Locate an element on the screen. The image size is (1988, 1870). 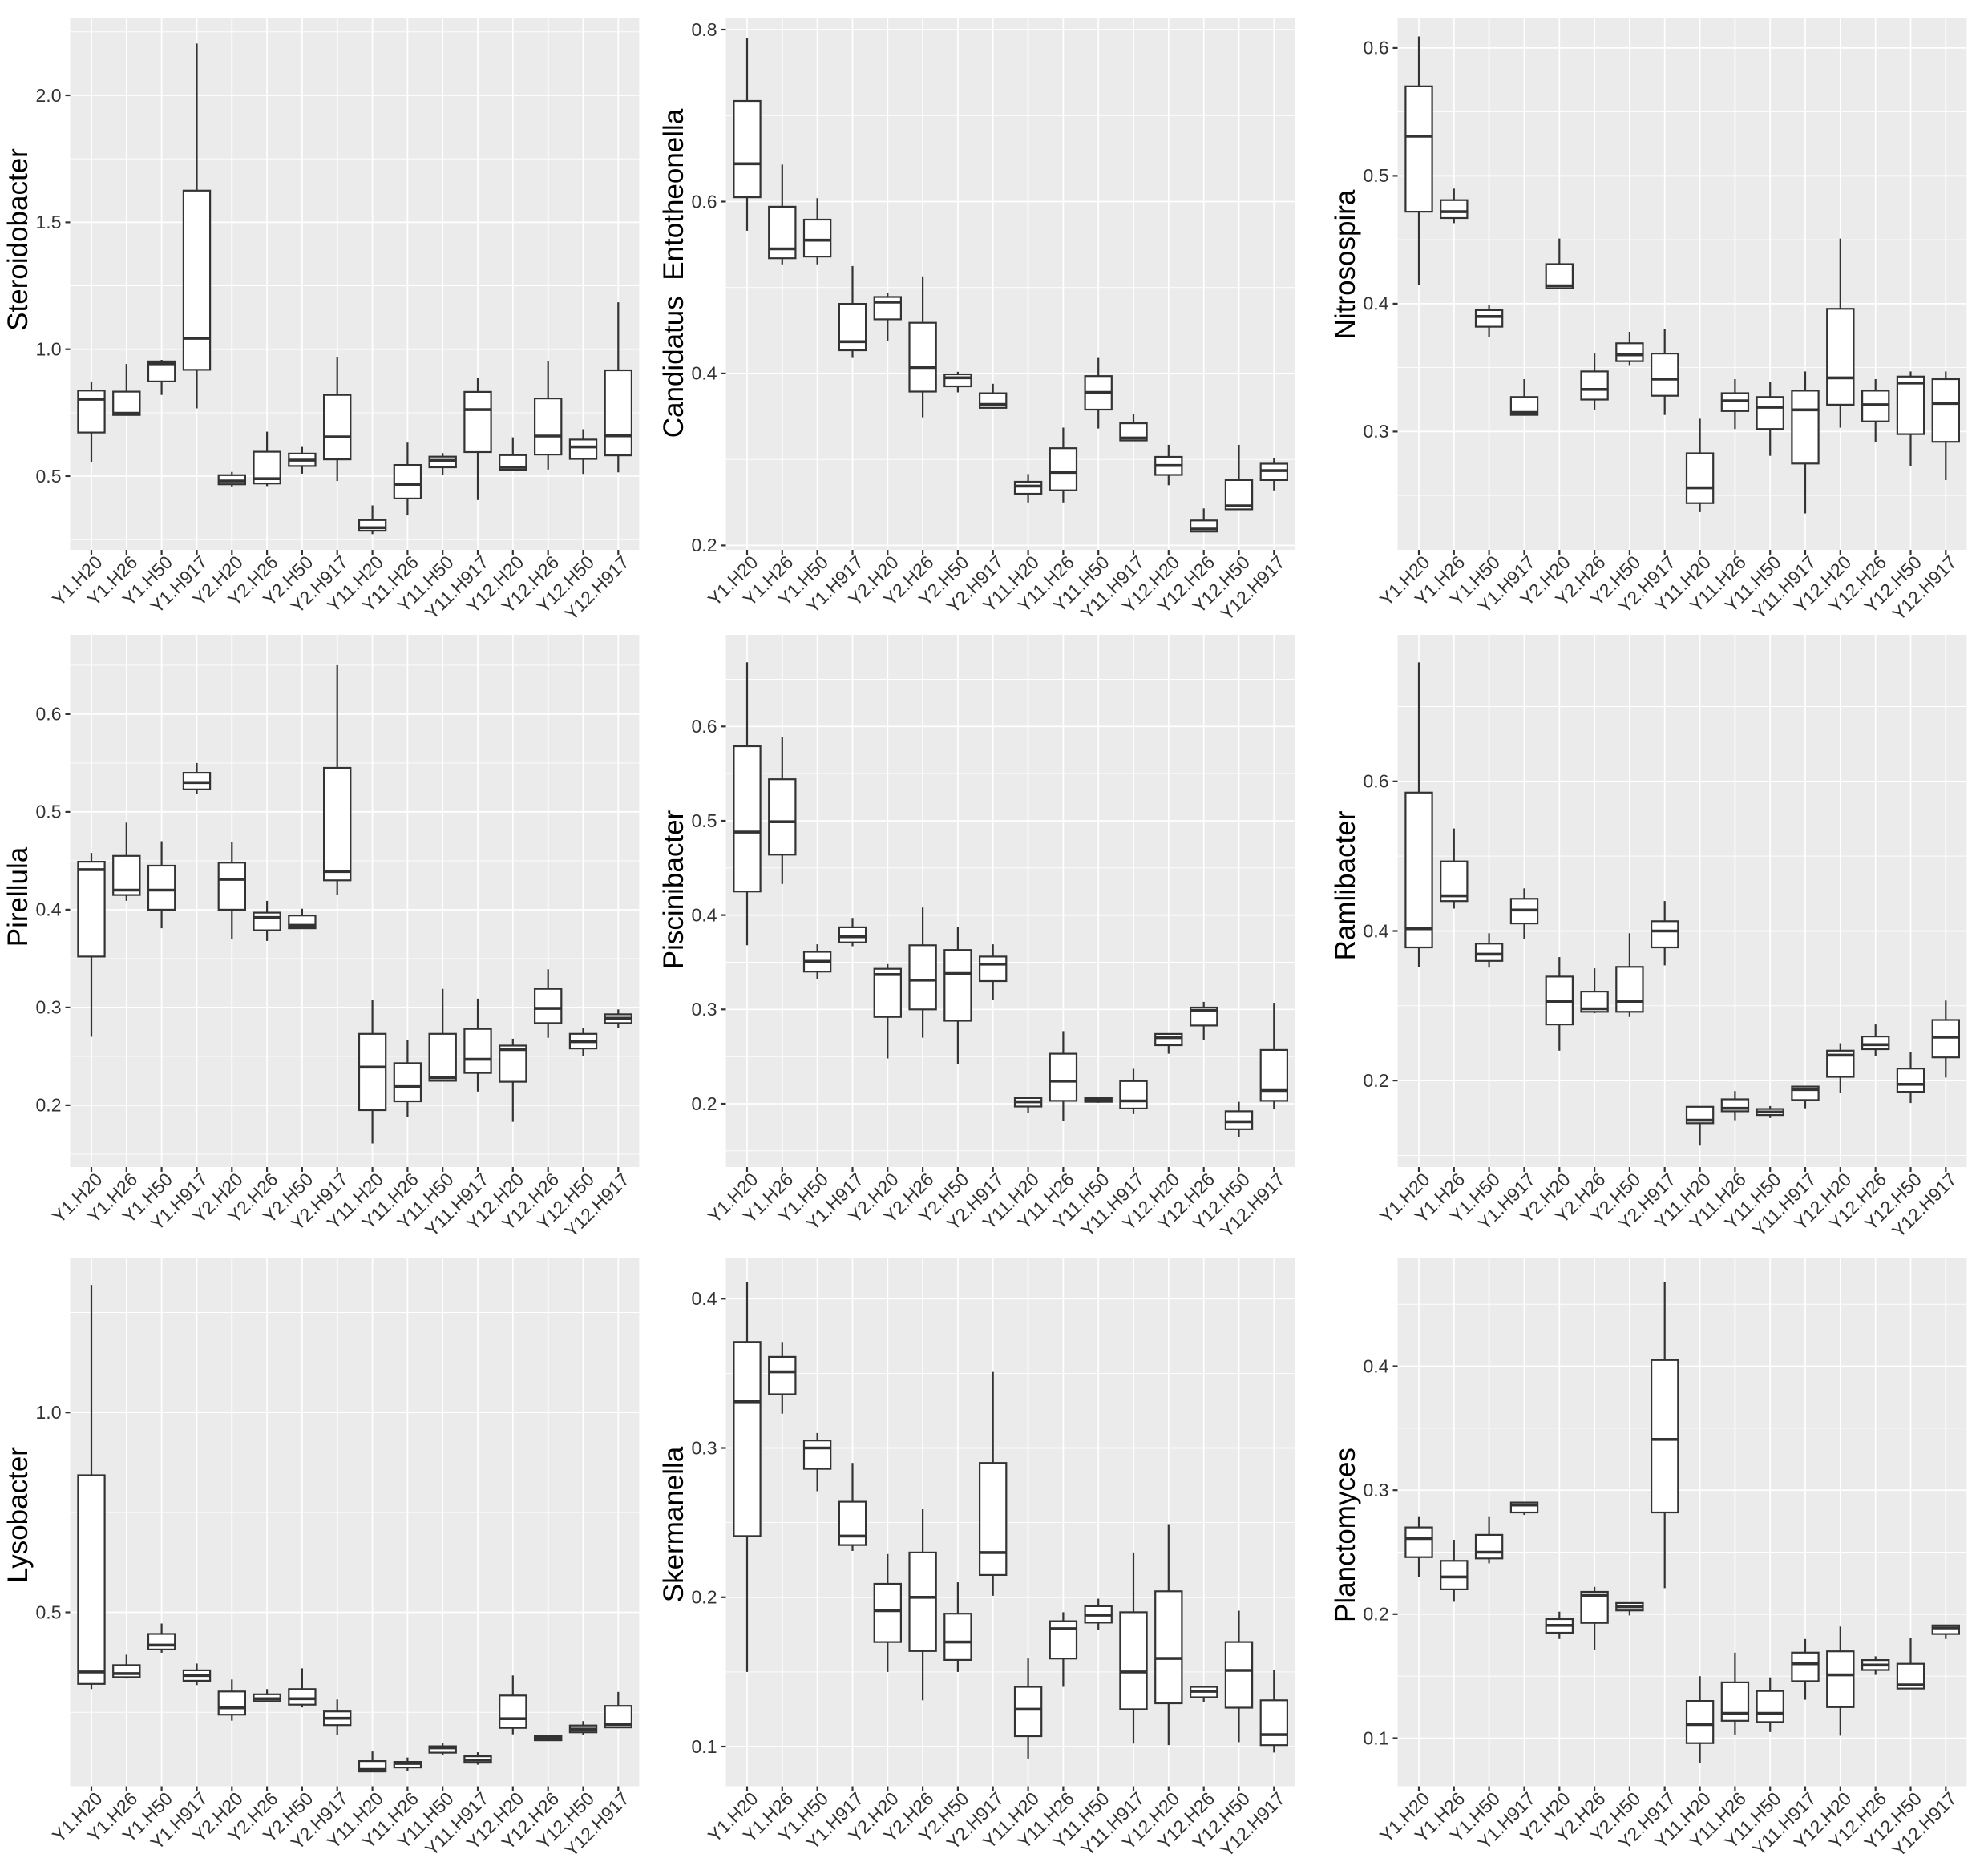
svg-text: 0.8 is located at coordinates (704, 29).